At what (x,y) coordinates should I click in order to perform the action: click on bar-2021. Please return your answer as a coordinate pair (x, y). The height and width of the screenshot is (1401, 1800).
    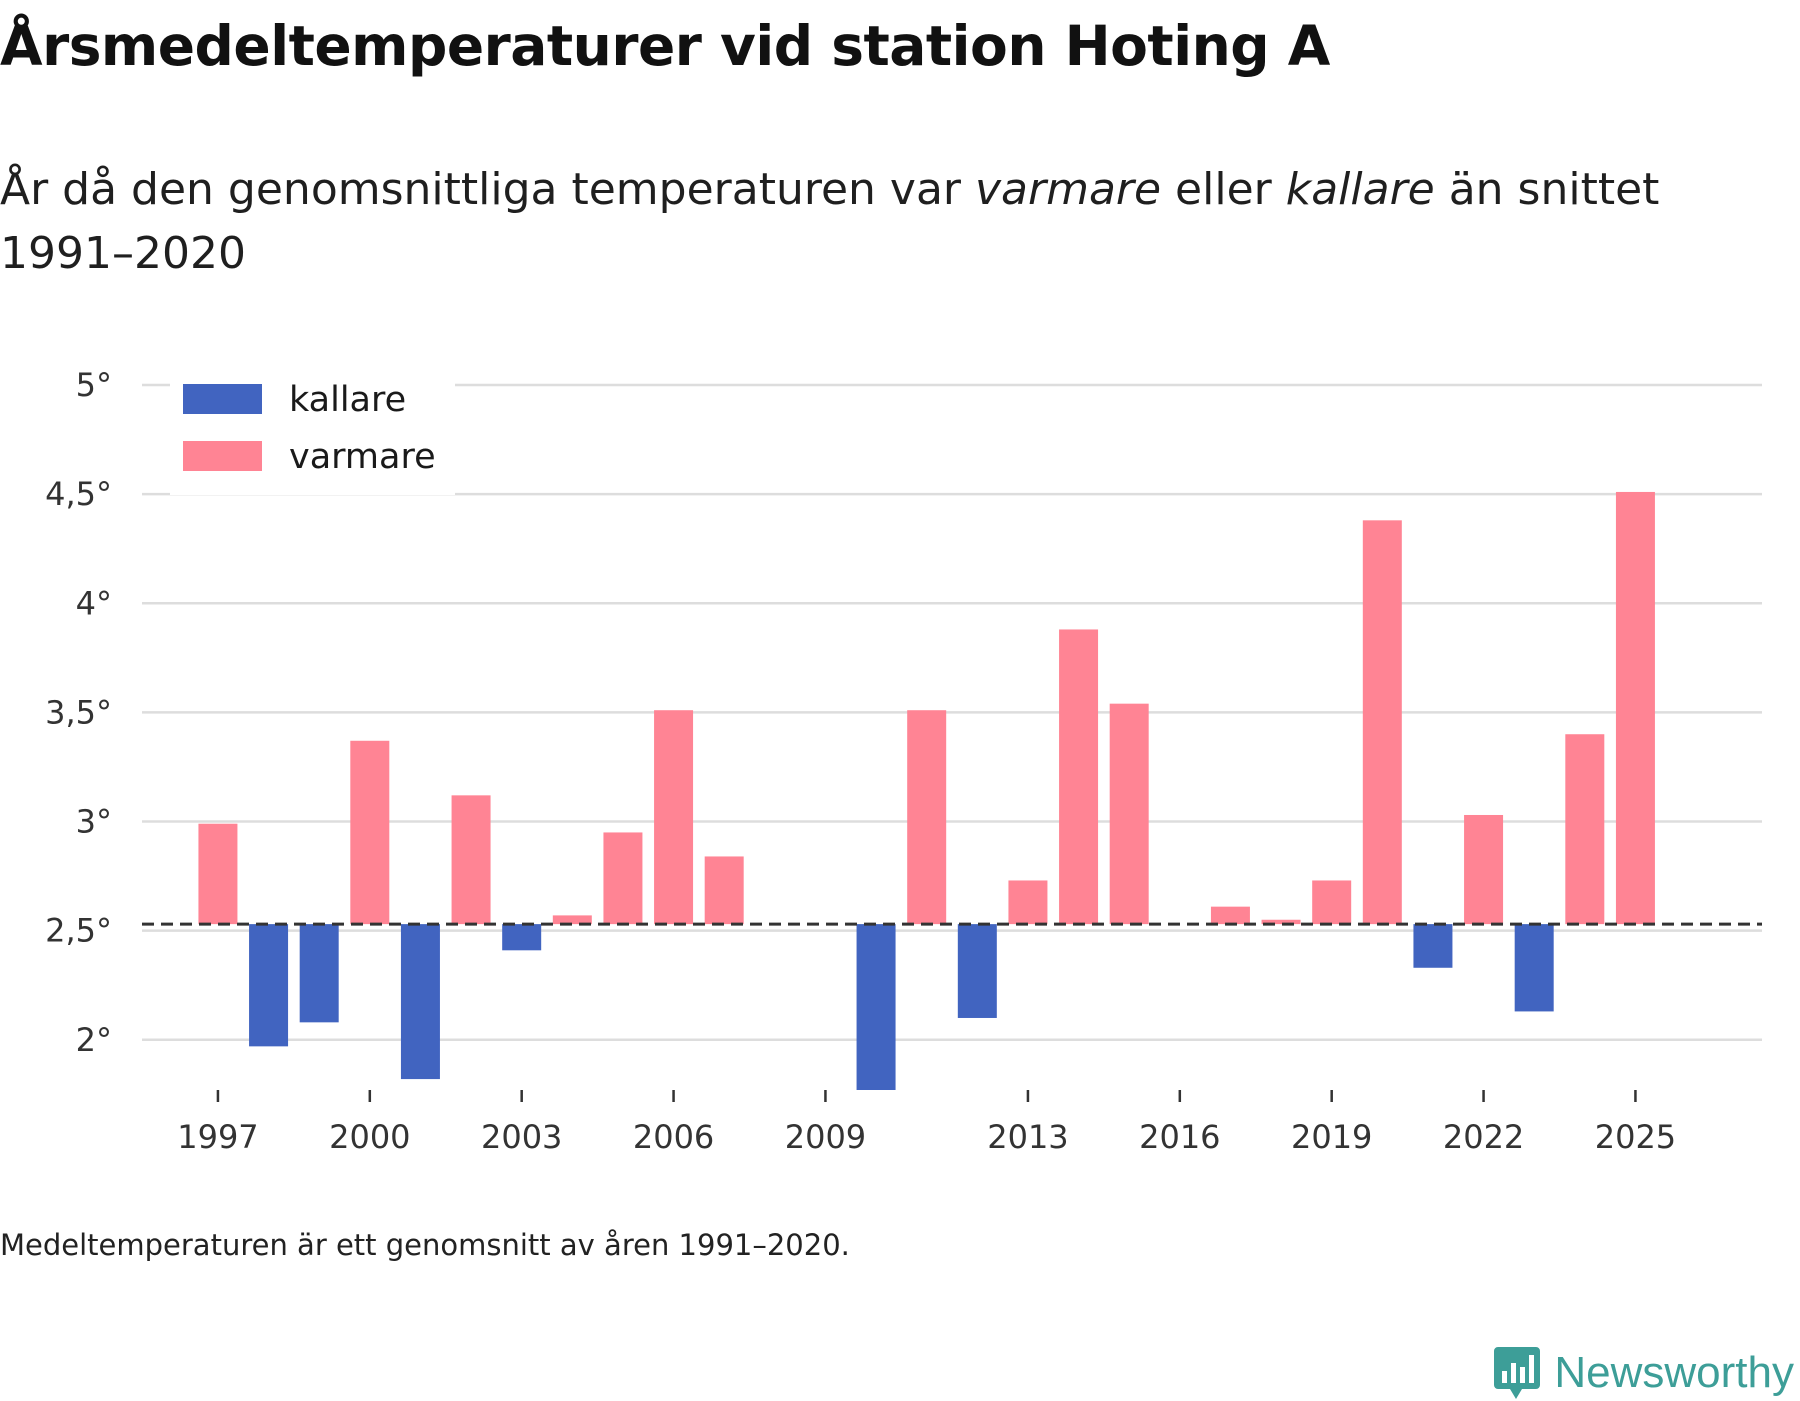
    Looking at the image, I should click on (1433, 946).